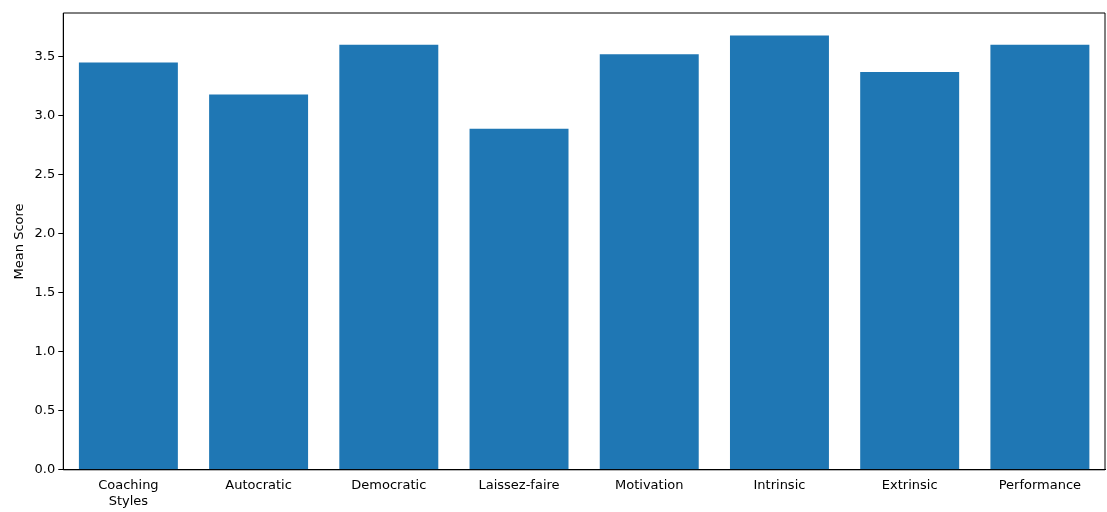  I want to click on x-tick-label: Democratic, so click(389, 484).